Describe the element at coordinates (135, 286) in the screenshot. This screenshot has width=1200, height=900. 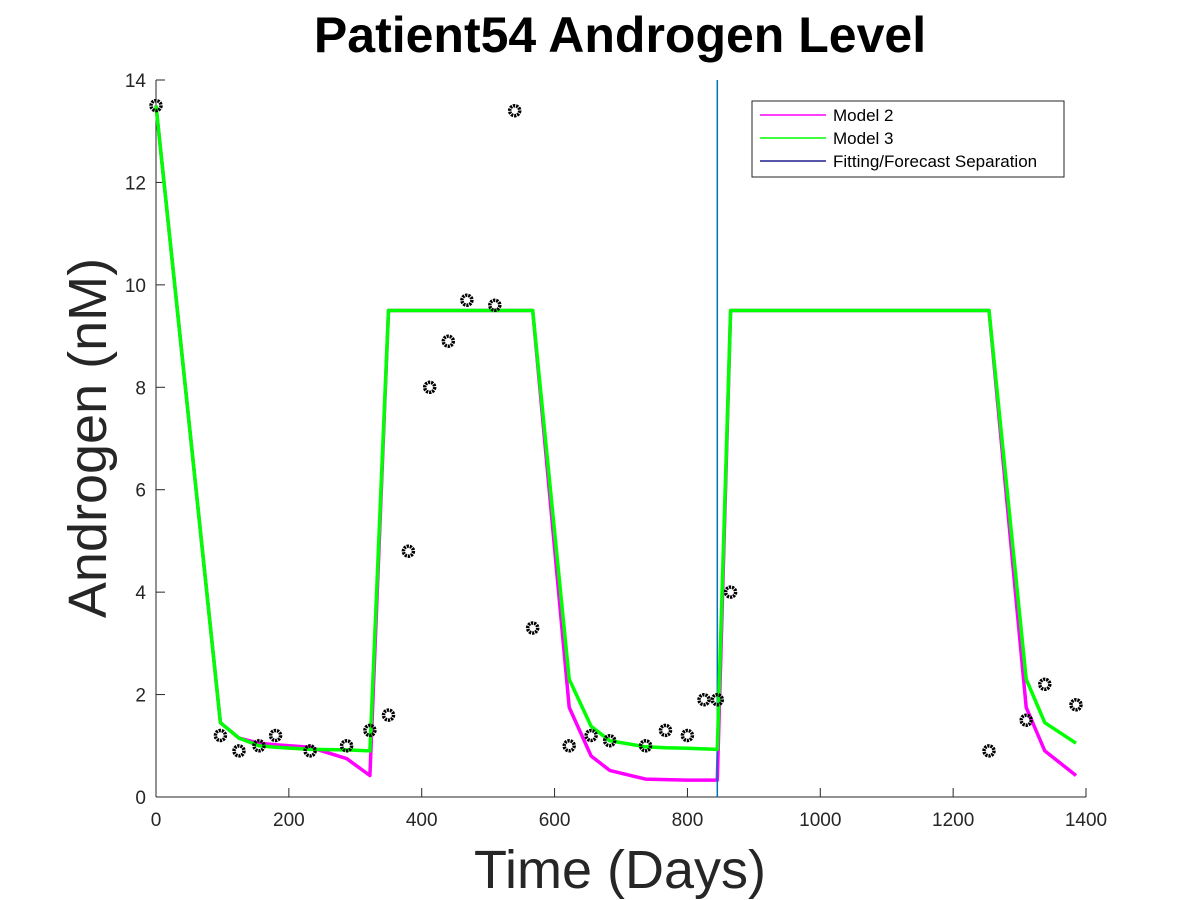
I see `y-tick-label: 10` at that location.